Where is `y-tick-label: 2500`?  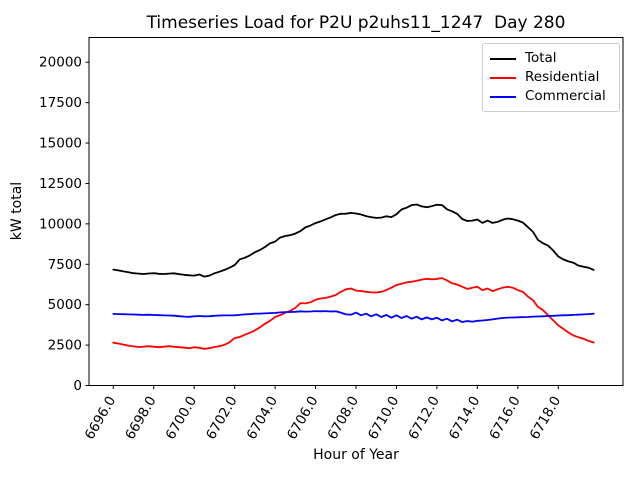
y-tick-label: 2500 is located at coordinates (65, 346).